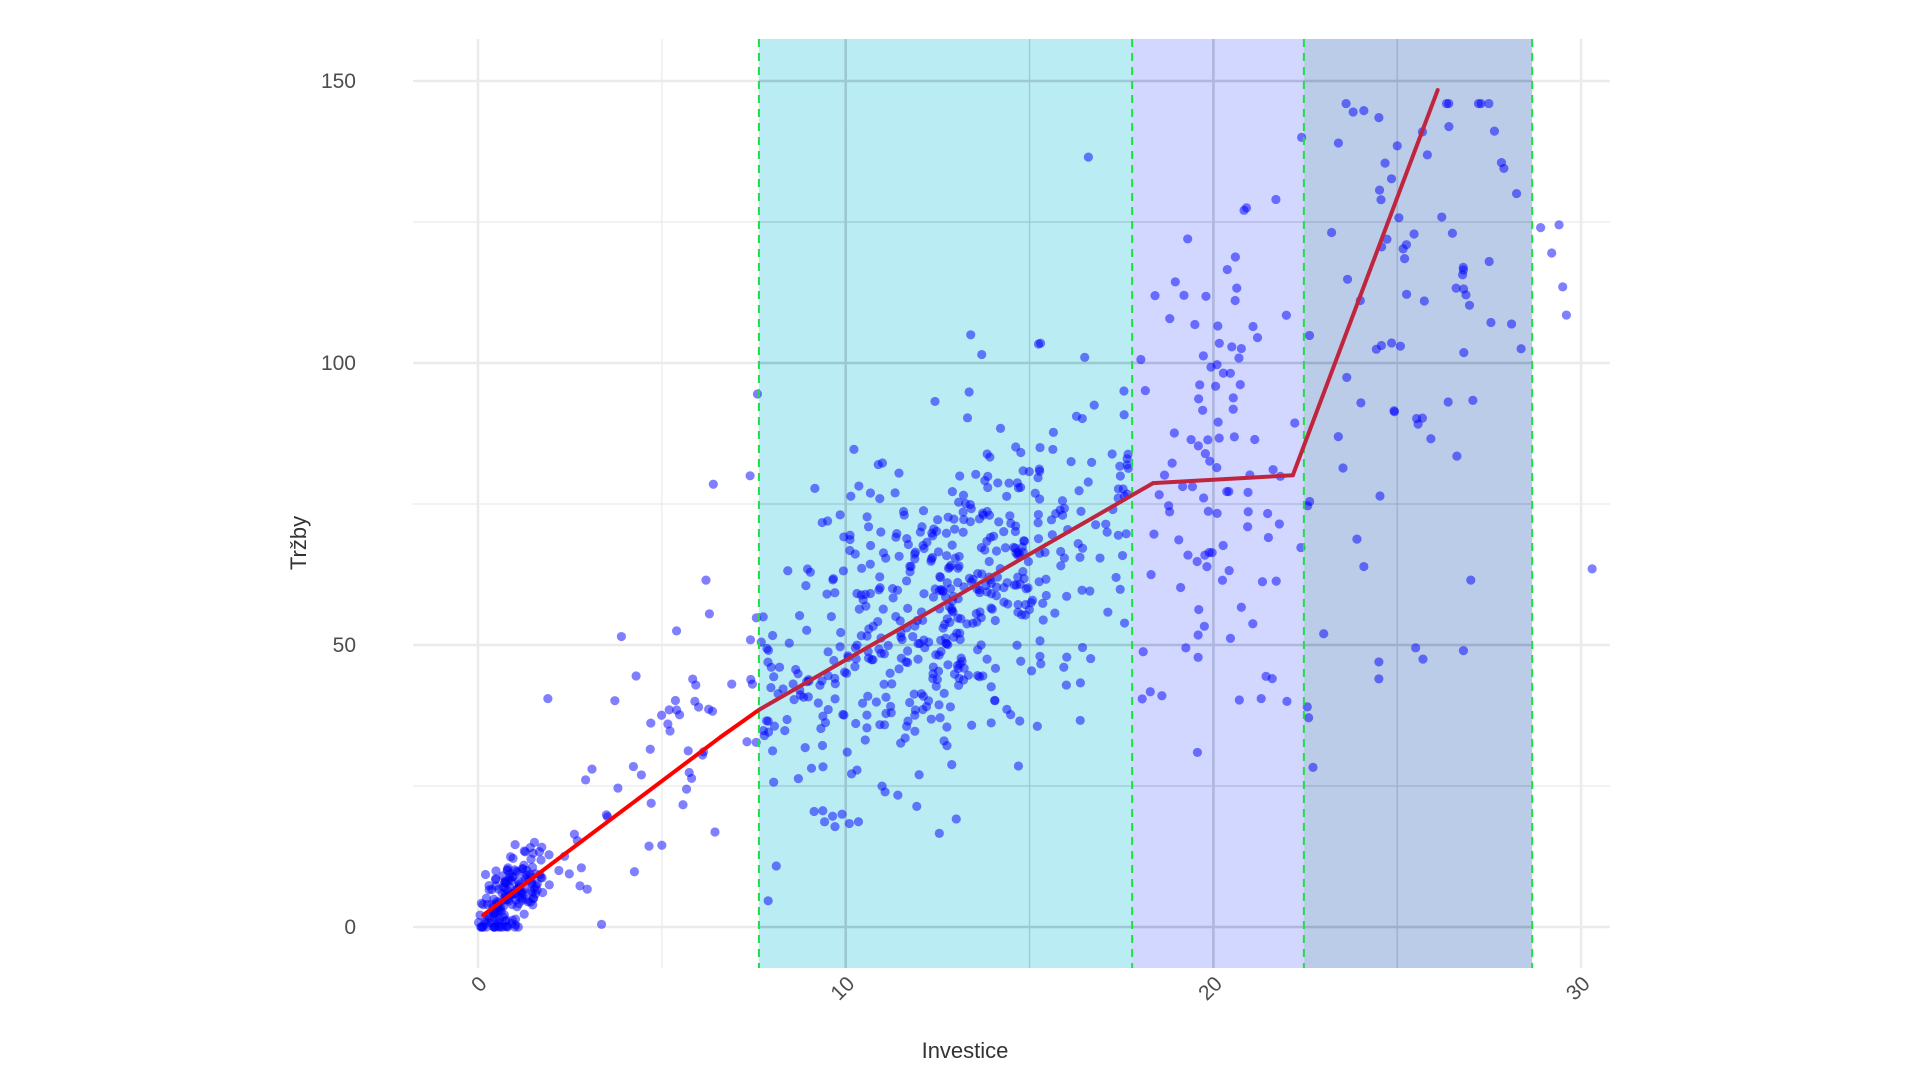 The height and width of the screenshot is (1080, 1920). What do you see at coordinates (479, 984) in the screenshot?
I see `x-tick-label: 0` at bounding box center [479, 984].